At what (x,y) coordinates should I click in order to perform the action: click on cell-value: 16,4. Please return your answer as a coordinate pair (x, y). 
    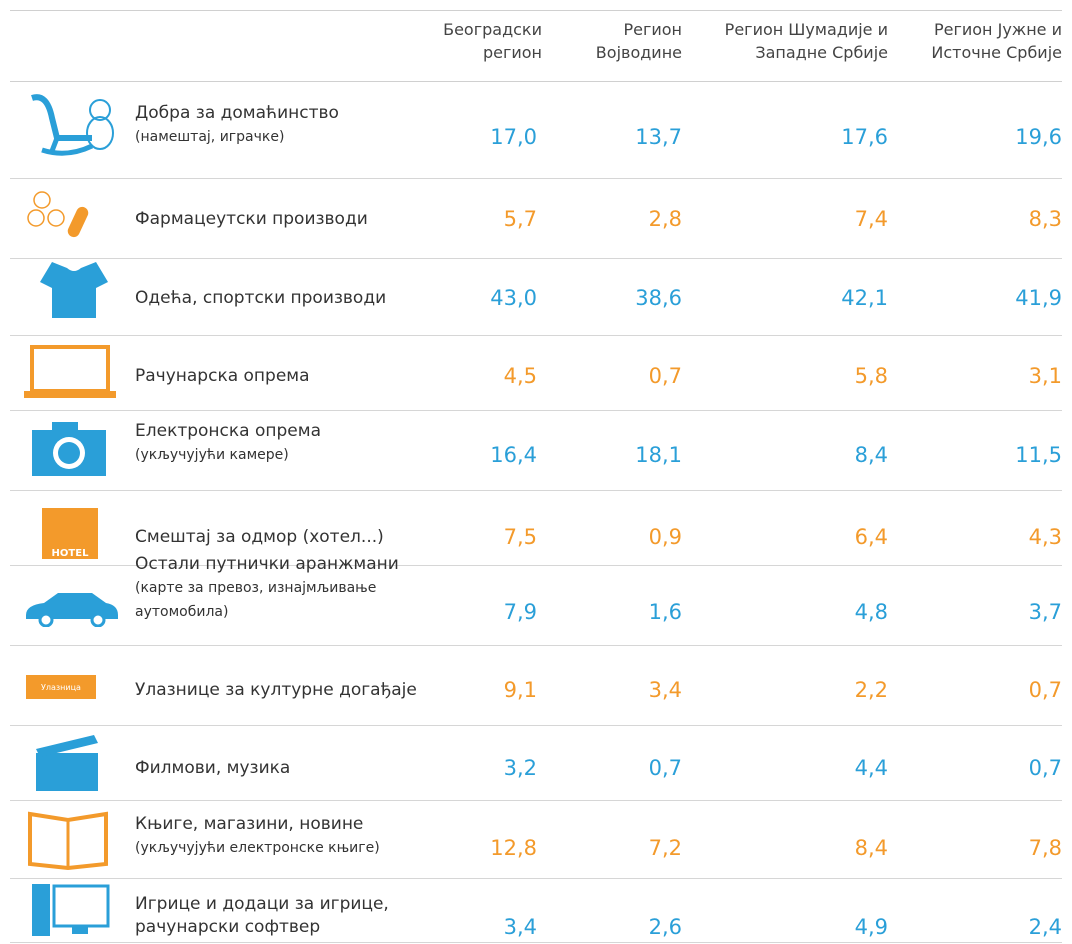
    Looking at the image, I should click on (513, 455).